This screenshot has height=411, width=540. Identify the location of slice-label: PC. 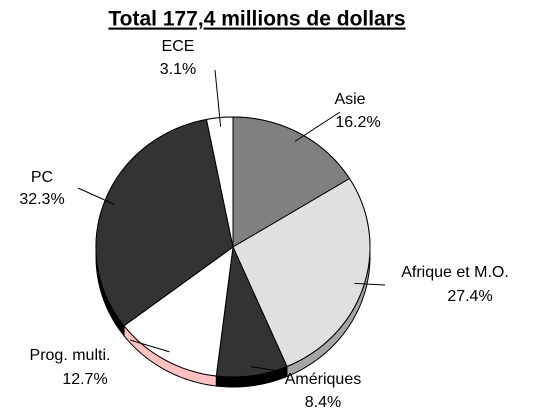
(42, 177).